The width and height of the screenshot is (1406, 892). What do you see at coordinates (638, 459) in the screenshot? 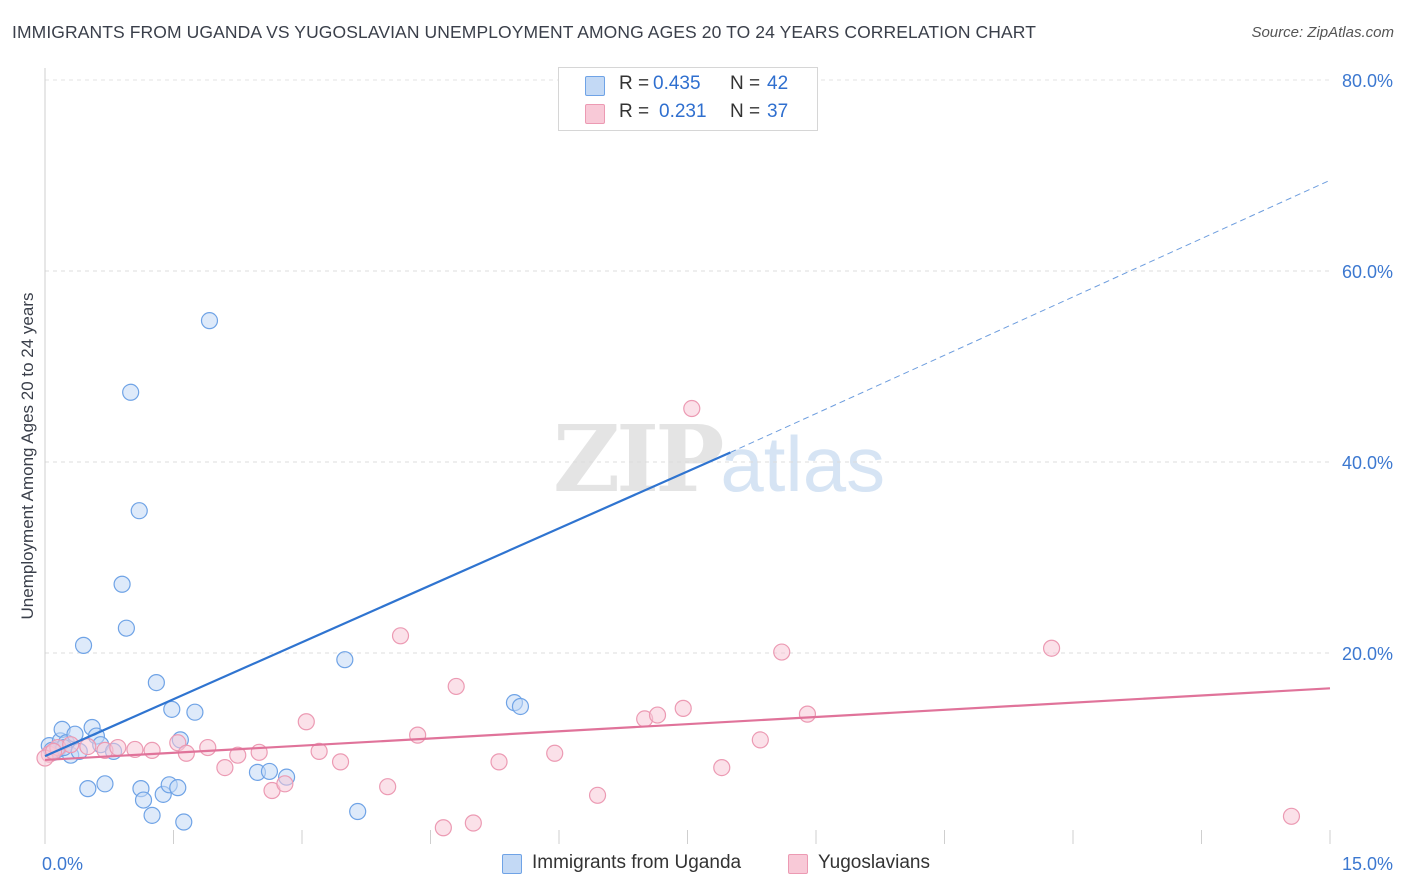
I see `watermark-zip: ZIP` at bounding box center [638, 459].